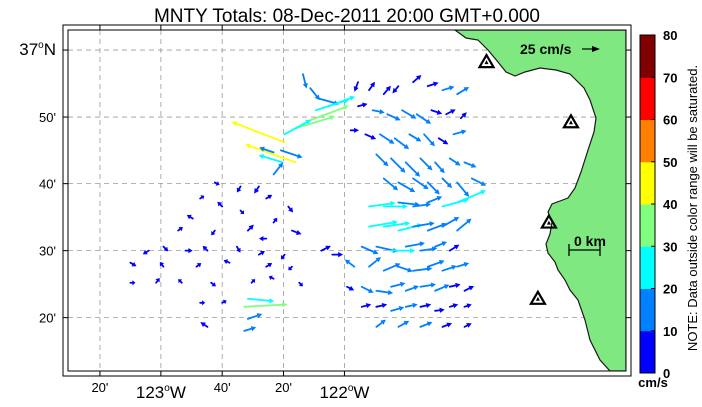 The width and height of the screenshot is (702, 407). Describe the element at coordinates (99, 387) in the screenshot. I see `x-tick-label: 20'` at that location.